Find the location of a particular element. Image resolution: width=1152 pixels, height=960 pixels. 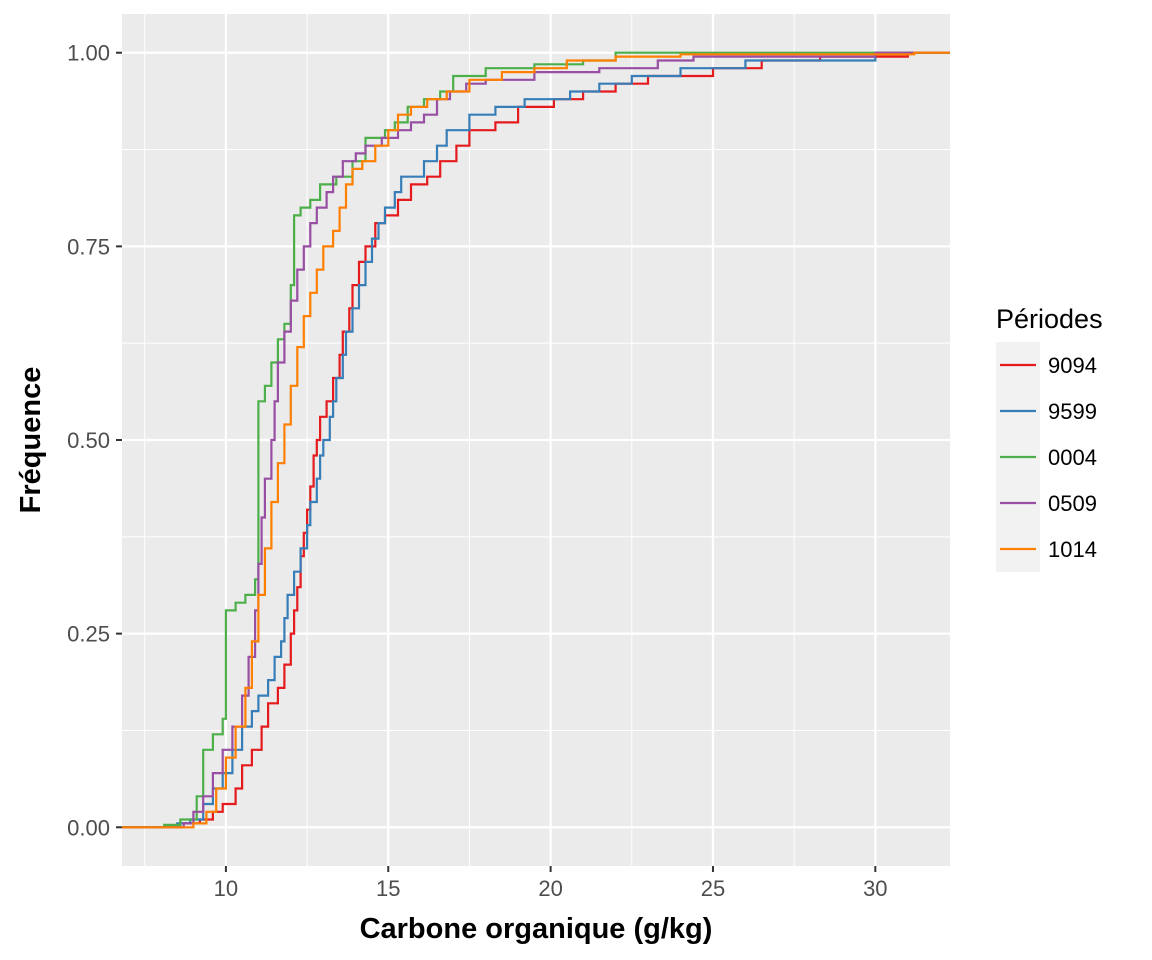

y-tick-label: 1.00 is located at coordinates (88, 53).